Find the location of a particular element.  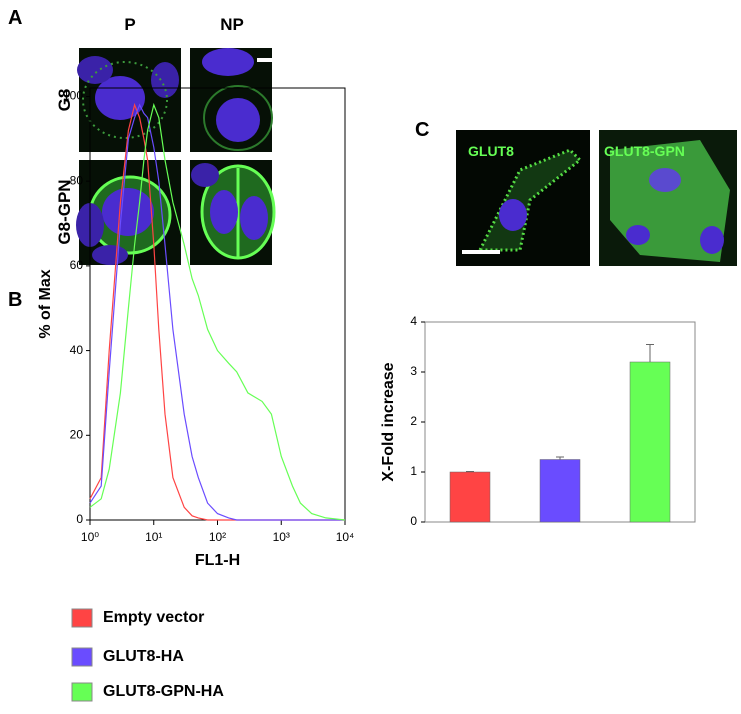

column-label: P is located at coordinates (129, 24).